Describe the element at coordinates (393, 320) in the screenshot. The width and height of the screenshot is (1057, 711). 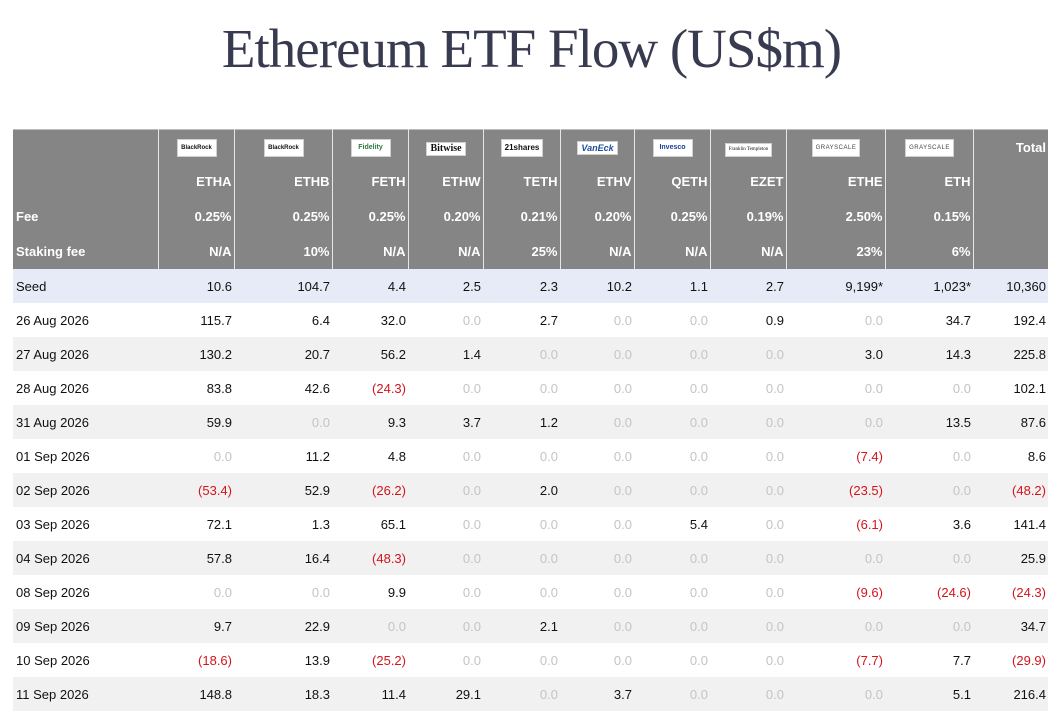
I see `flow-value-cell: 32.0` at that location.